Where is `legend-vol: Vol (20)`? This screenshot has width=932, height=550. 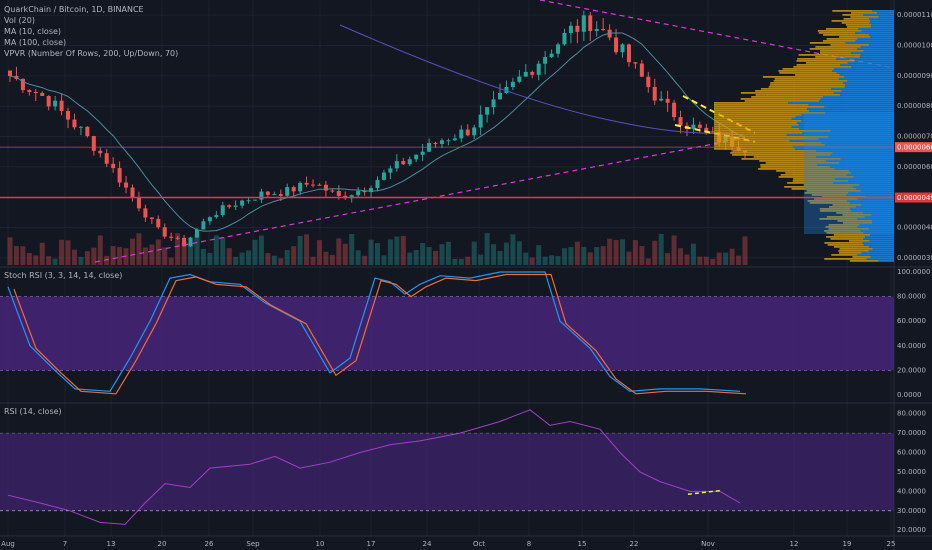
legend-vol: Vol (20) is located at coordinates (19, 20).